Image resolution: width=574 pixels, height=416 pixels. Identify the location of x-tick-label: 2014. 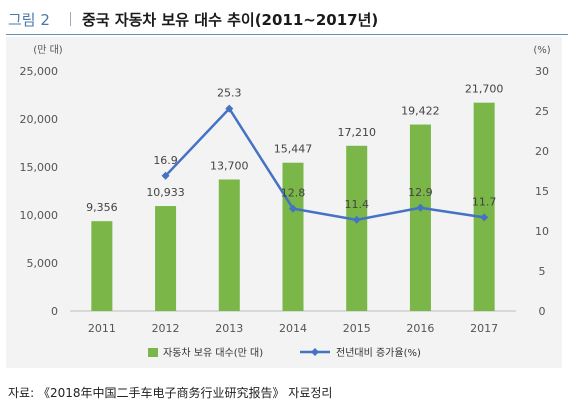
(293, 328).